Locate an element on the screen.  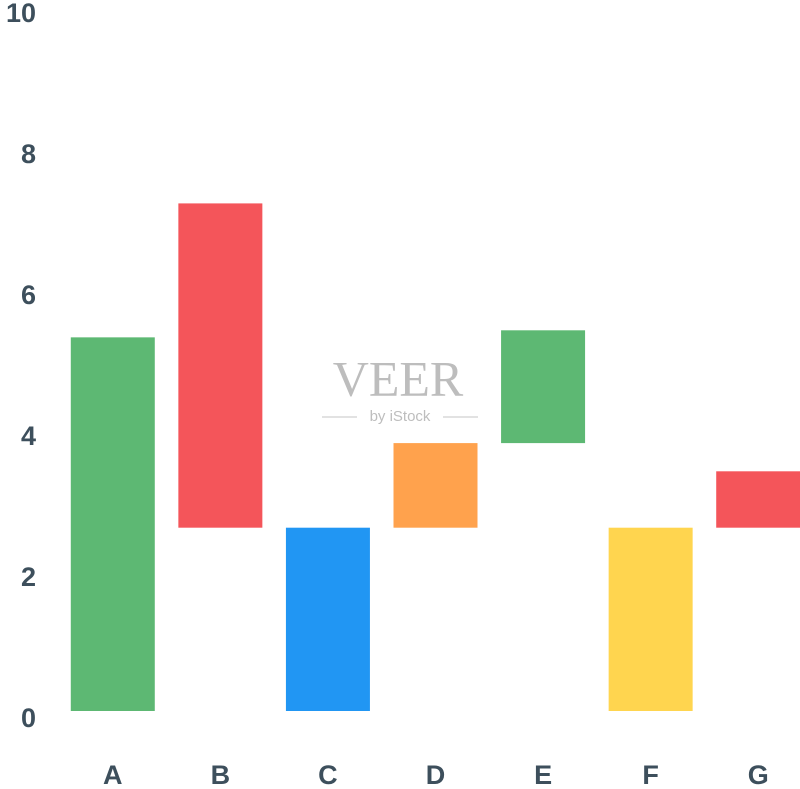
watermark: VEER by iStock is located at coordinates (400, 387).